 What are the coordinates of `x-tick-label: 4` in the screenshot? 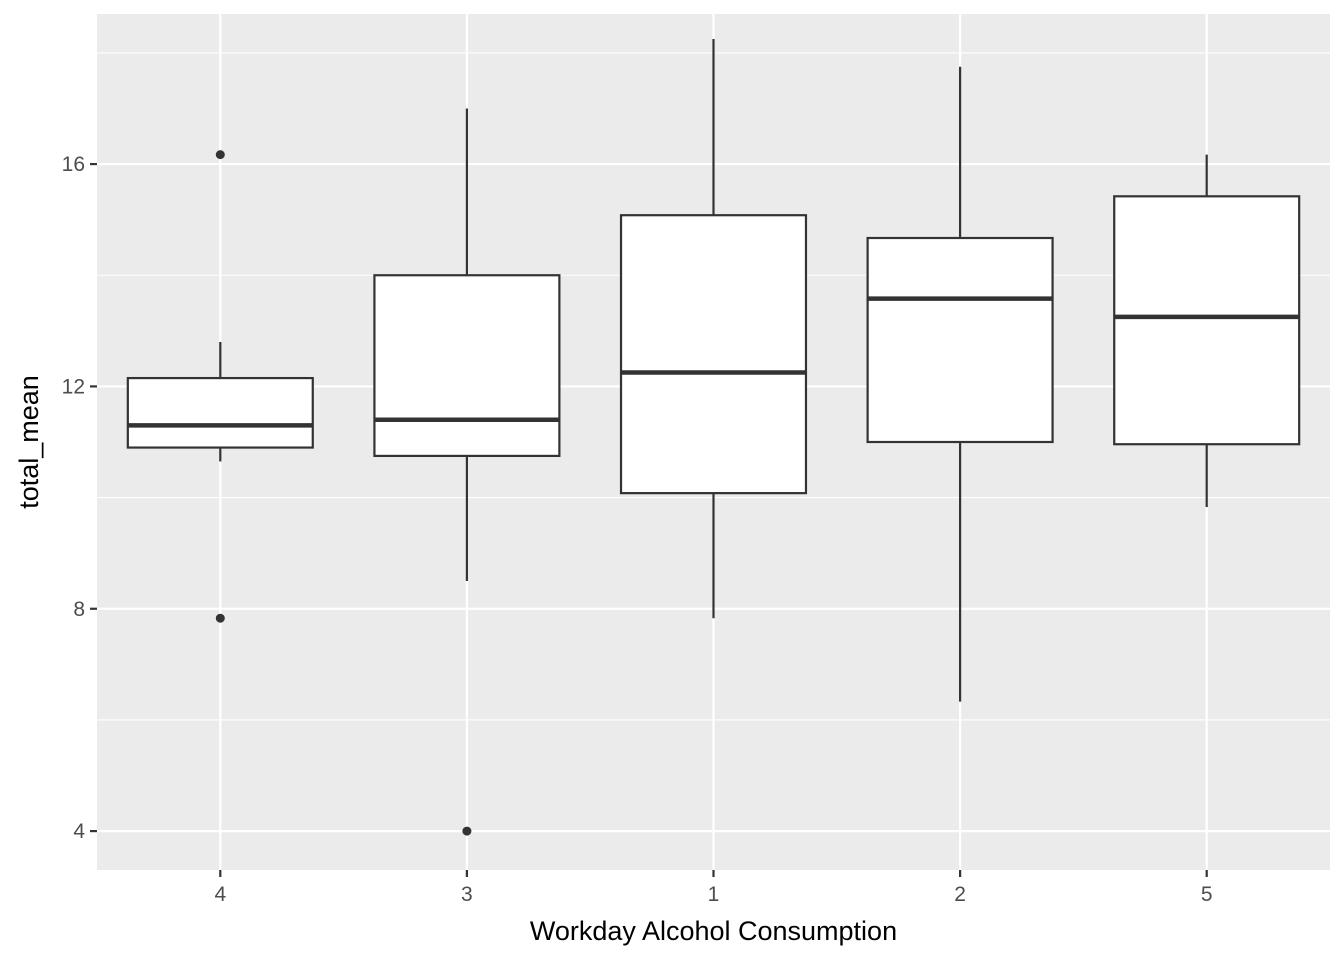 It's located at (220, 894).